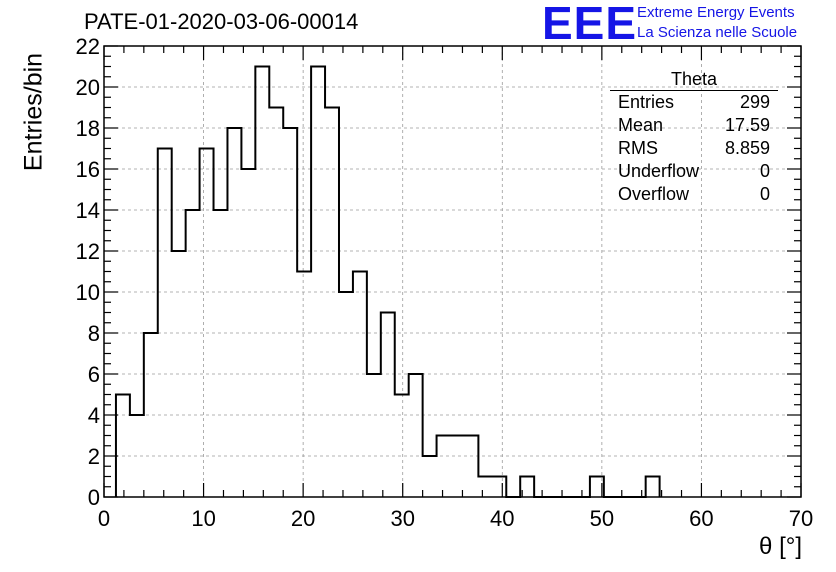  I want to click on y-axis-label: Entries/bin, so click(33, 112).